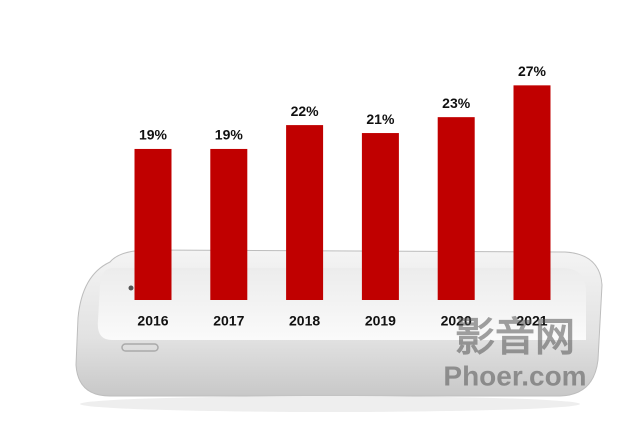  I want to click on x-tick-label: 2016, so click(152, 321).